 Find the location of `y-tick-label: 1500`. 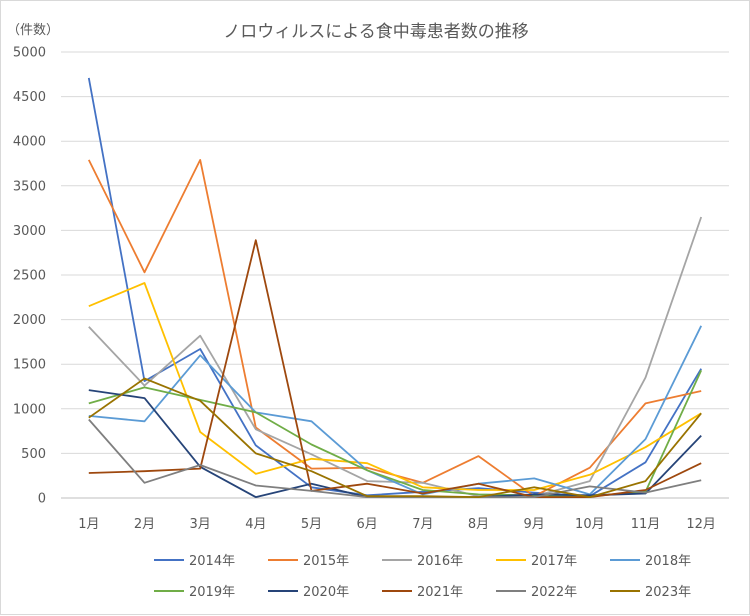

y-tick-label: 1500 is located at coordinates (29, 365).